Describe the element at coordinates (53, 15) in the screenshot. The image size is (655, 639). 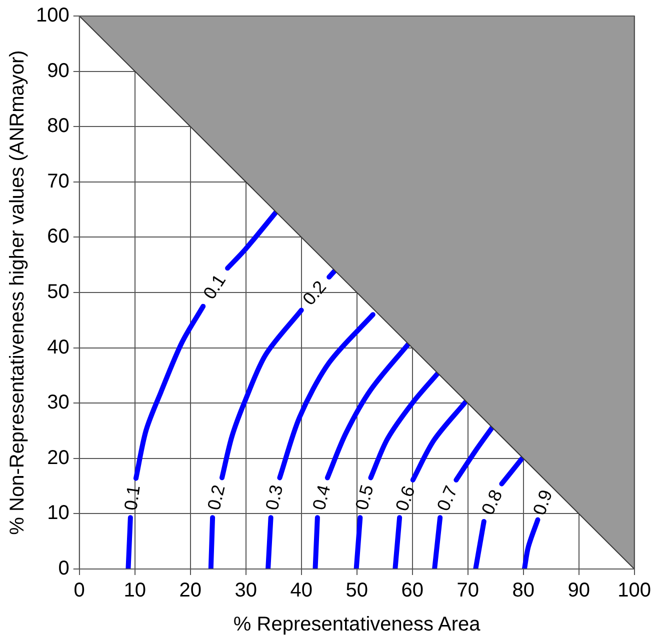
I see `y-tick-label: 100` at that location.